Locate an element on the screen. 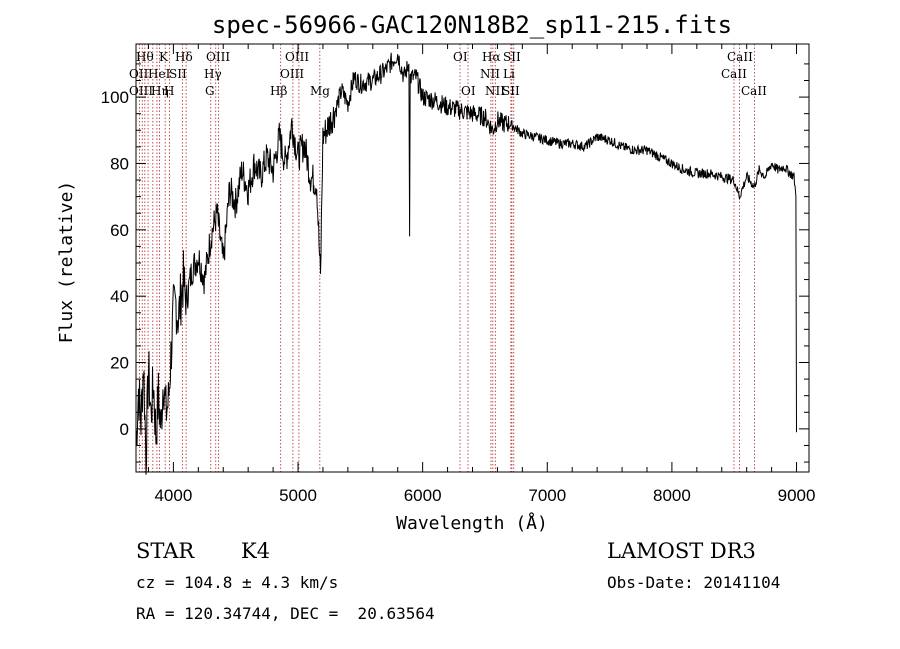  y-tick-label: 20 is located at coordinates (119, 363).